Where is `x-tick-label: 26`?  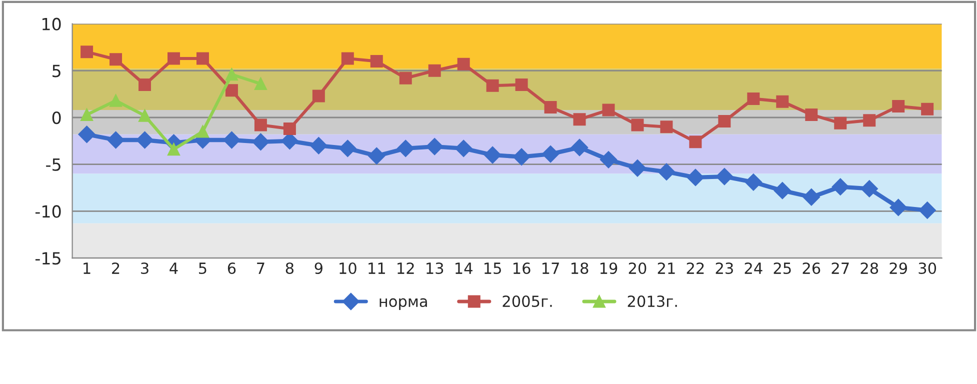 x-tick-label: 26 is located at coordinates (811, 268).